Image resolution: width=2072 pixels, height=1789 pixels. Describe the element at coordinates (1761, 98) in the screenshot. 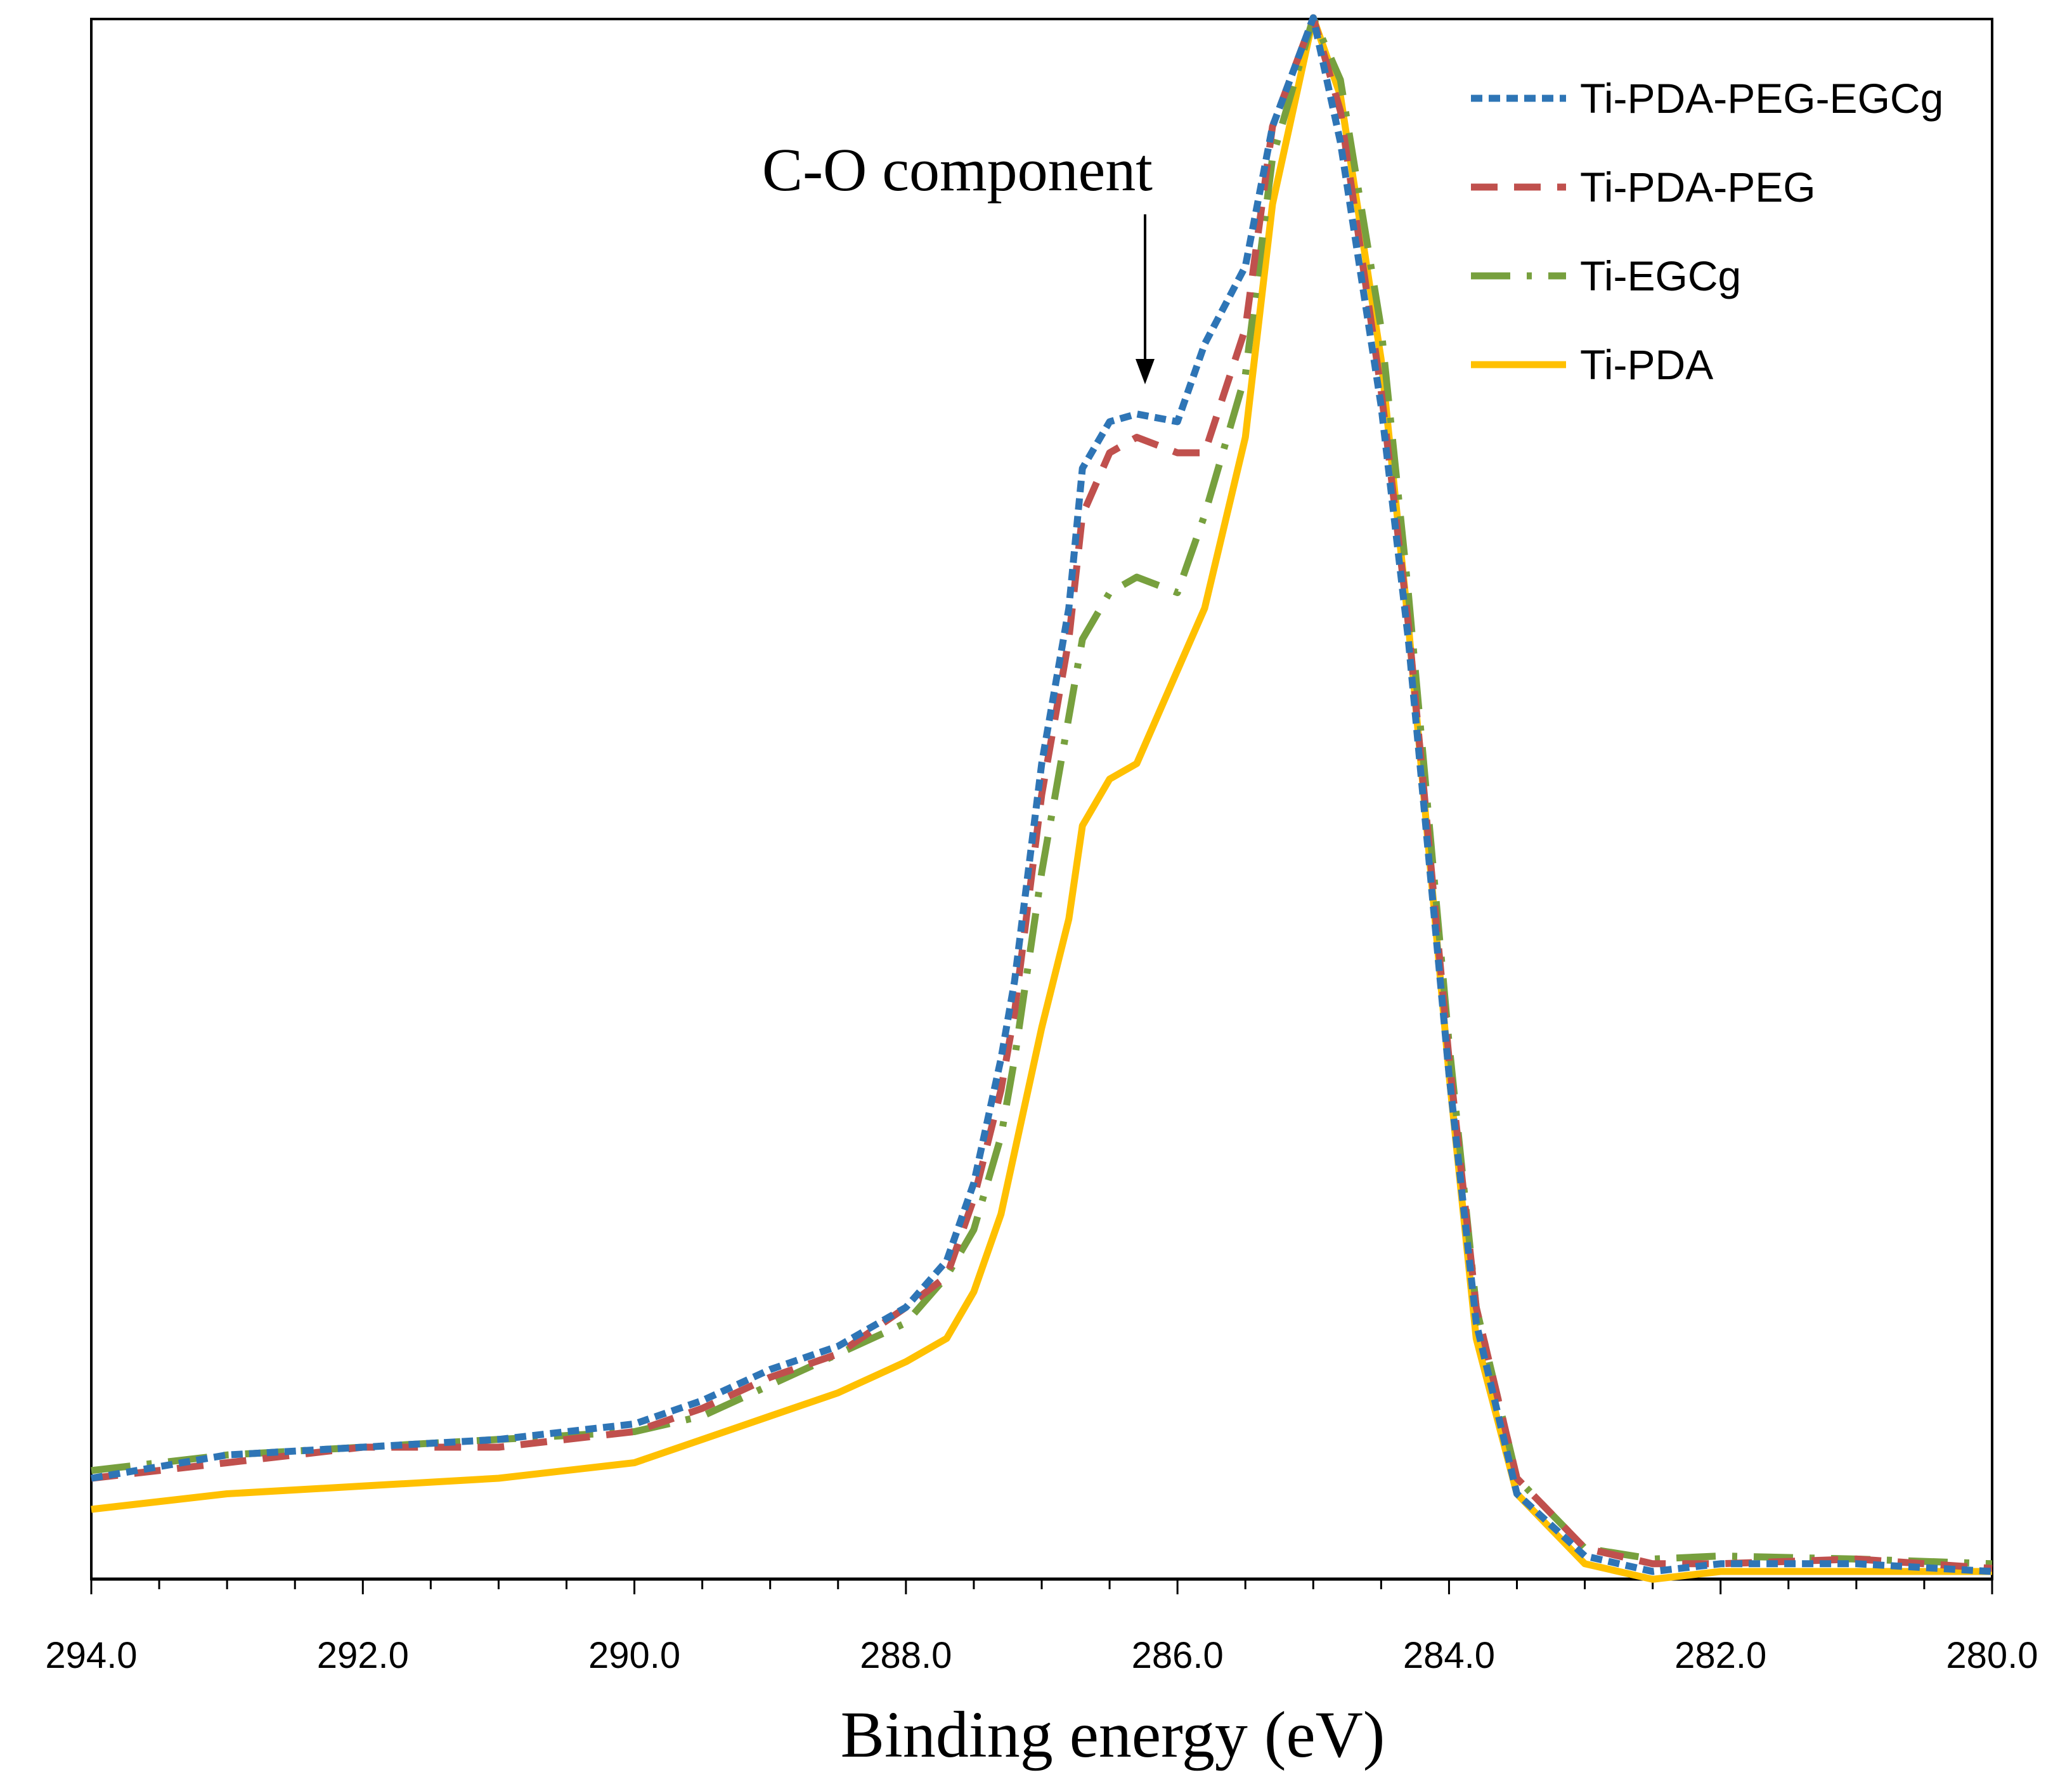

I see `legend-label-ti-pda-peg-egcg: Ti-PDA-PEG-EGCg` at that location.